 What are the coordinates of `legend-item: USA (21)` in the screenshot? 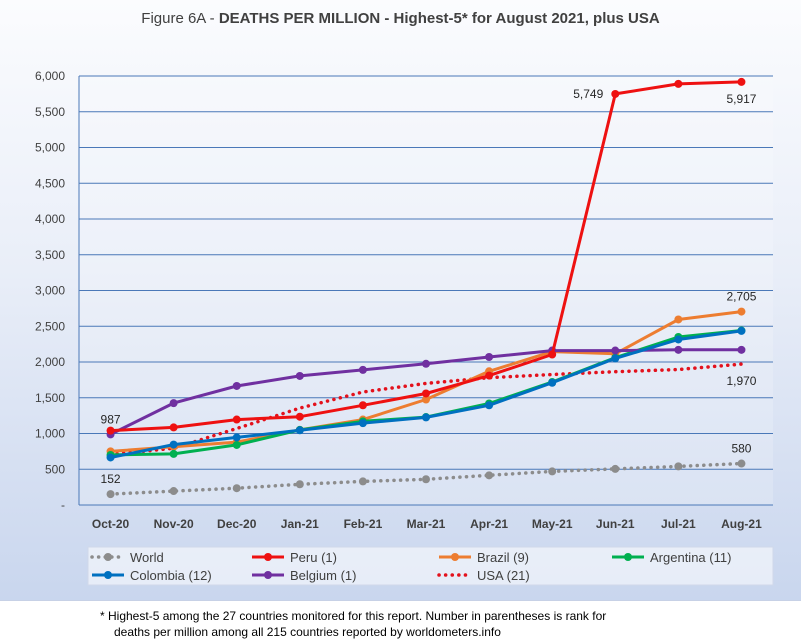 It's located at (483, 575).